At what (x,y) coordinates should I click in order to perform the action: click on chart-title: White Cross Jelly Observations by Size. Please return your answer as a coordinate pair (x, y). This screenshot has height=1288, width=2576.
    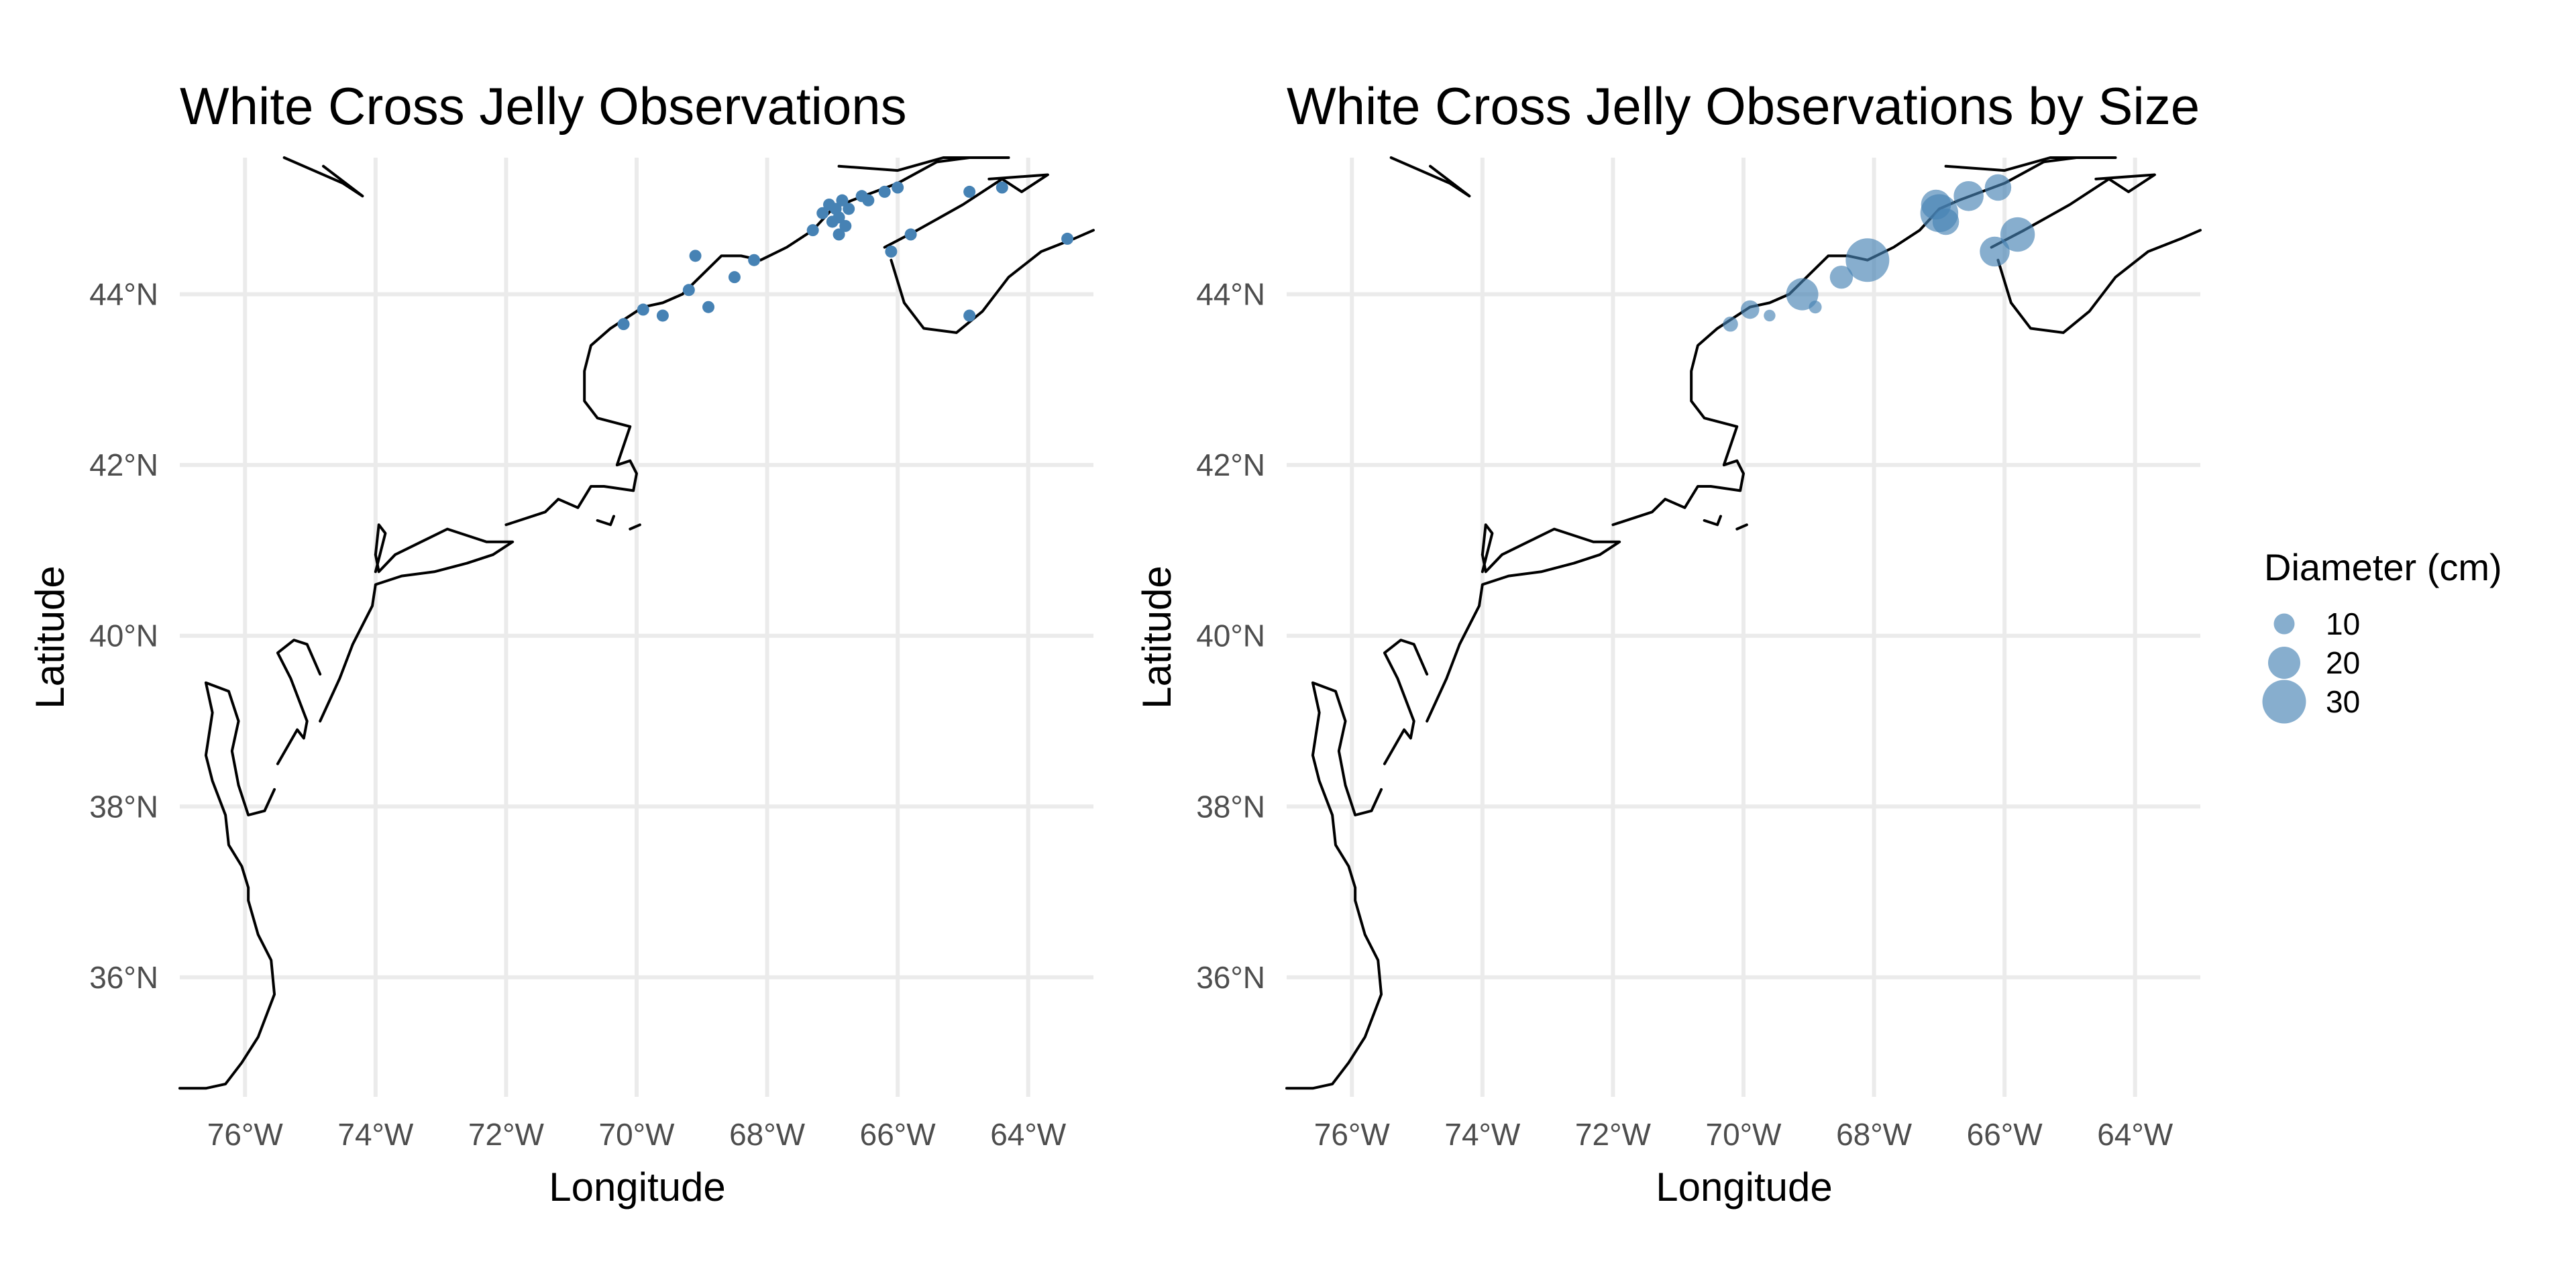
    Looking at the image, I should click on (1743, 106).